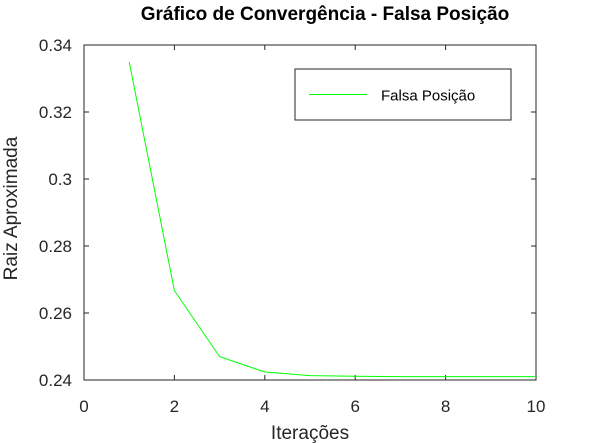 This screenshot has width=591, height=443. I want to click on y-tick-label: 0.28, so click(55, 246).